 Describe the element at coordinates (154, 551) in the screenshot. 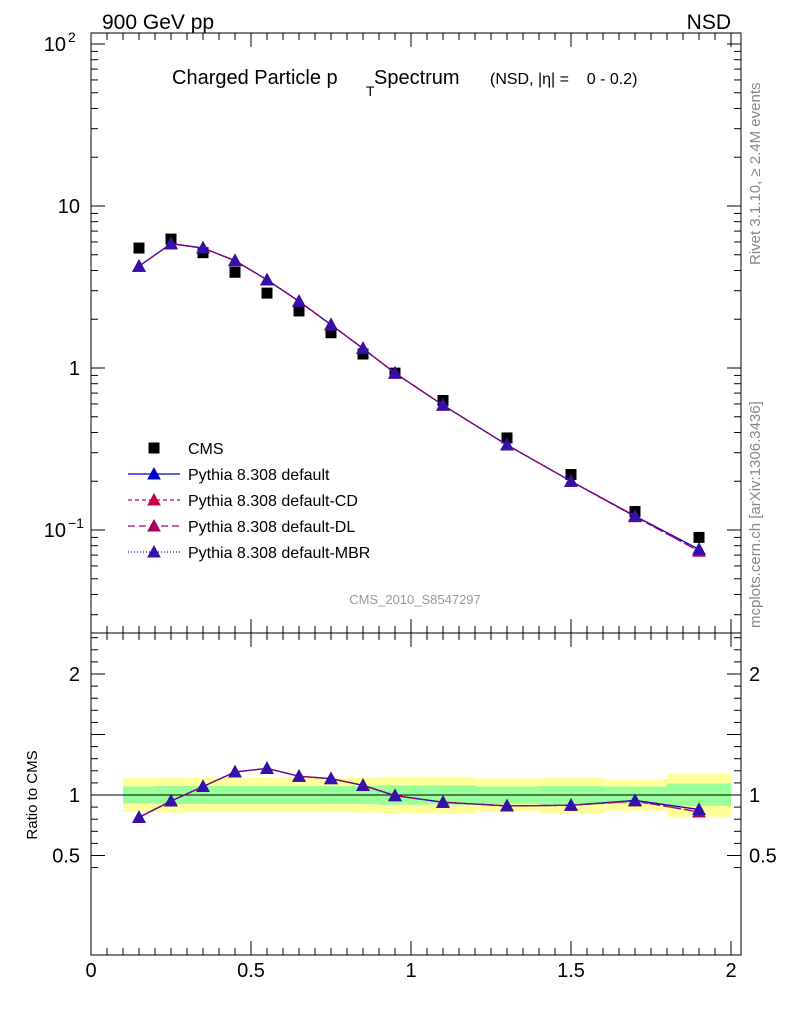

I see `legend-marker-pythia-8-308-default-mbr` at that location.